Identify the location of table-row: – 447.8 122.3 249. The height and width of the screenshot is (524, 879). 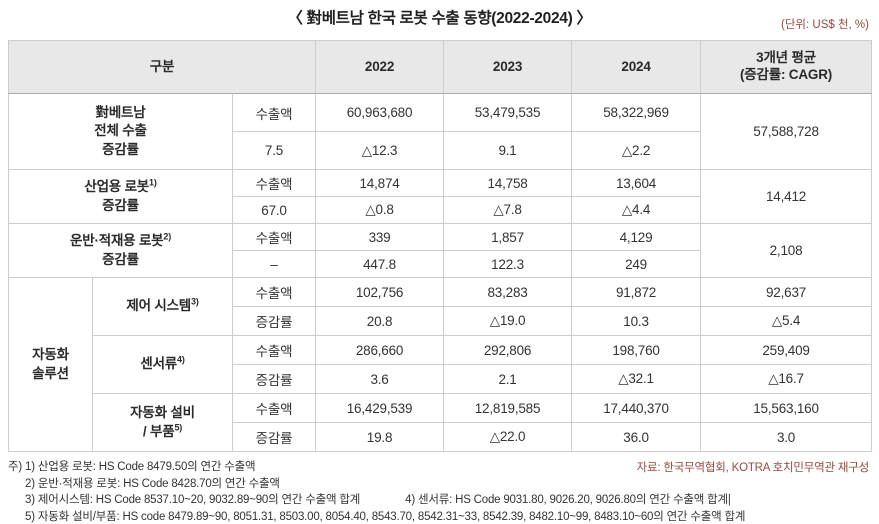
(440, 264).